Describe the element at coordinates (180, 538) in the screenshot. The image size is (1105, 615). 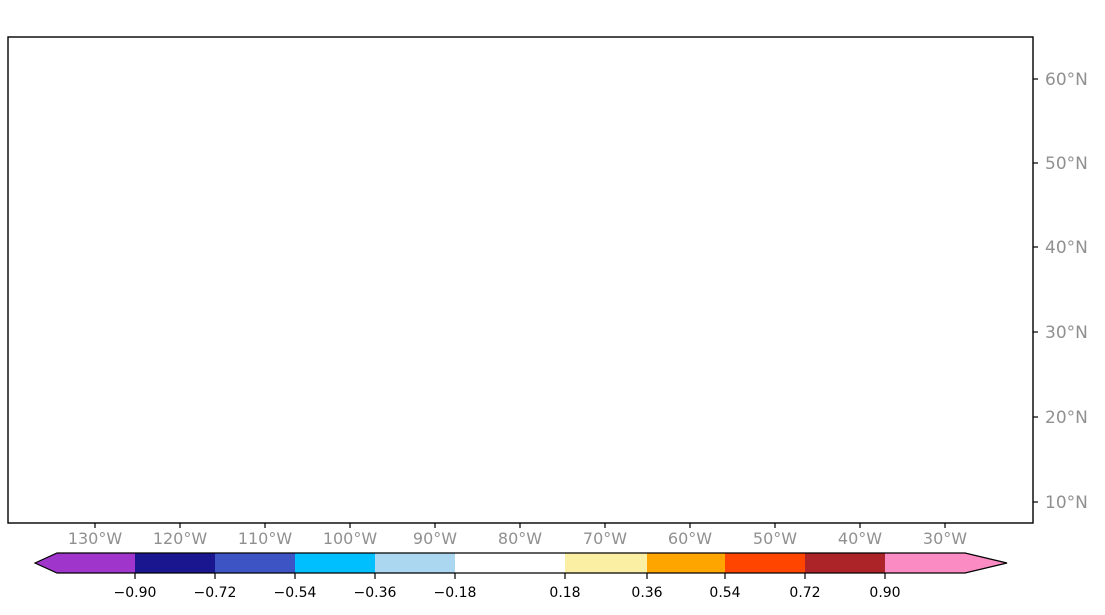
I see `lon-tick-label: 120°W` at that location.